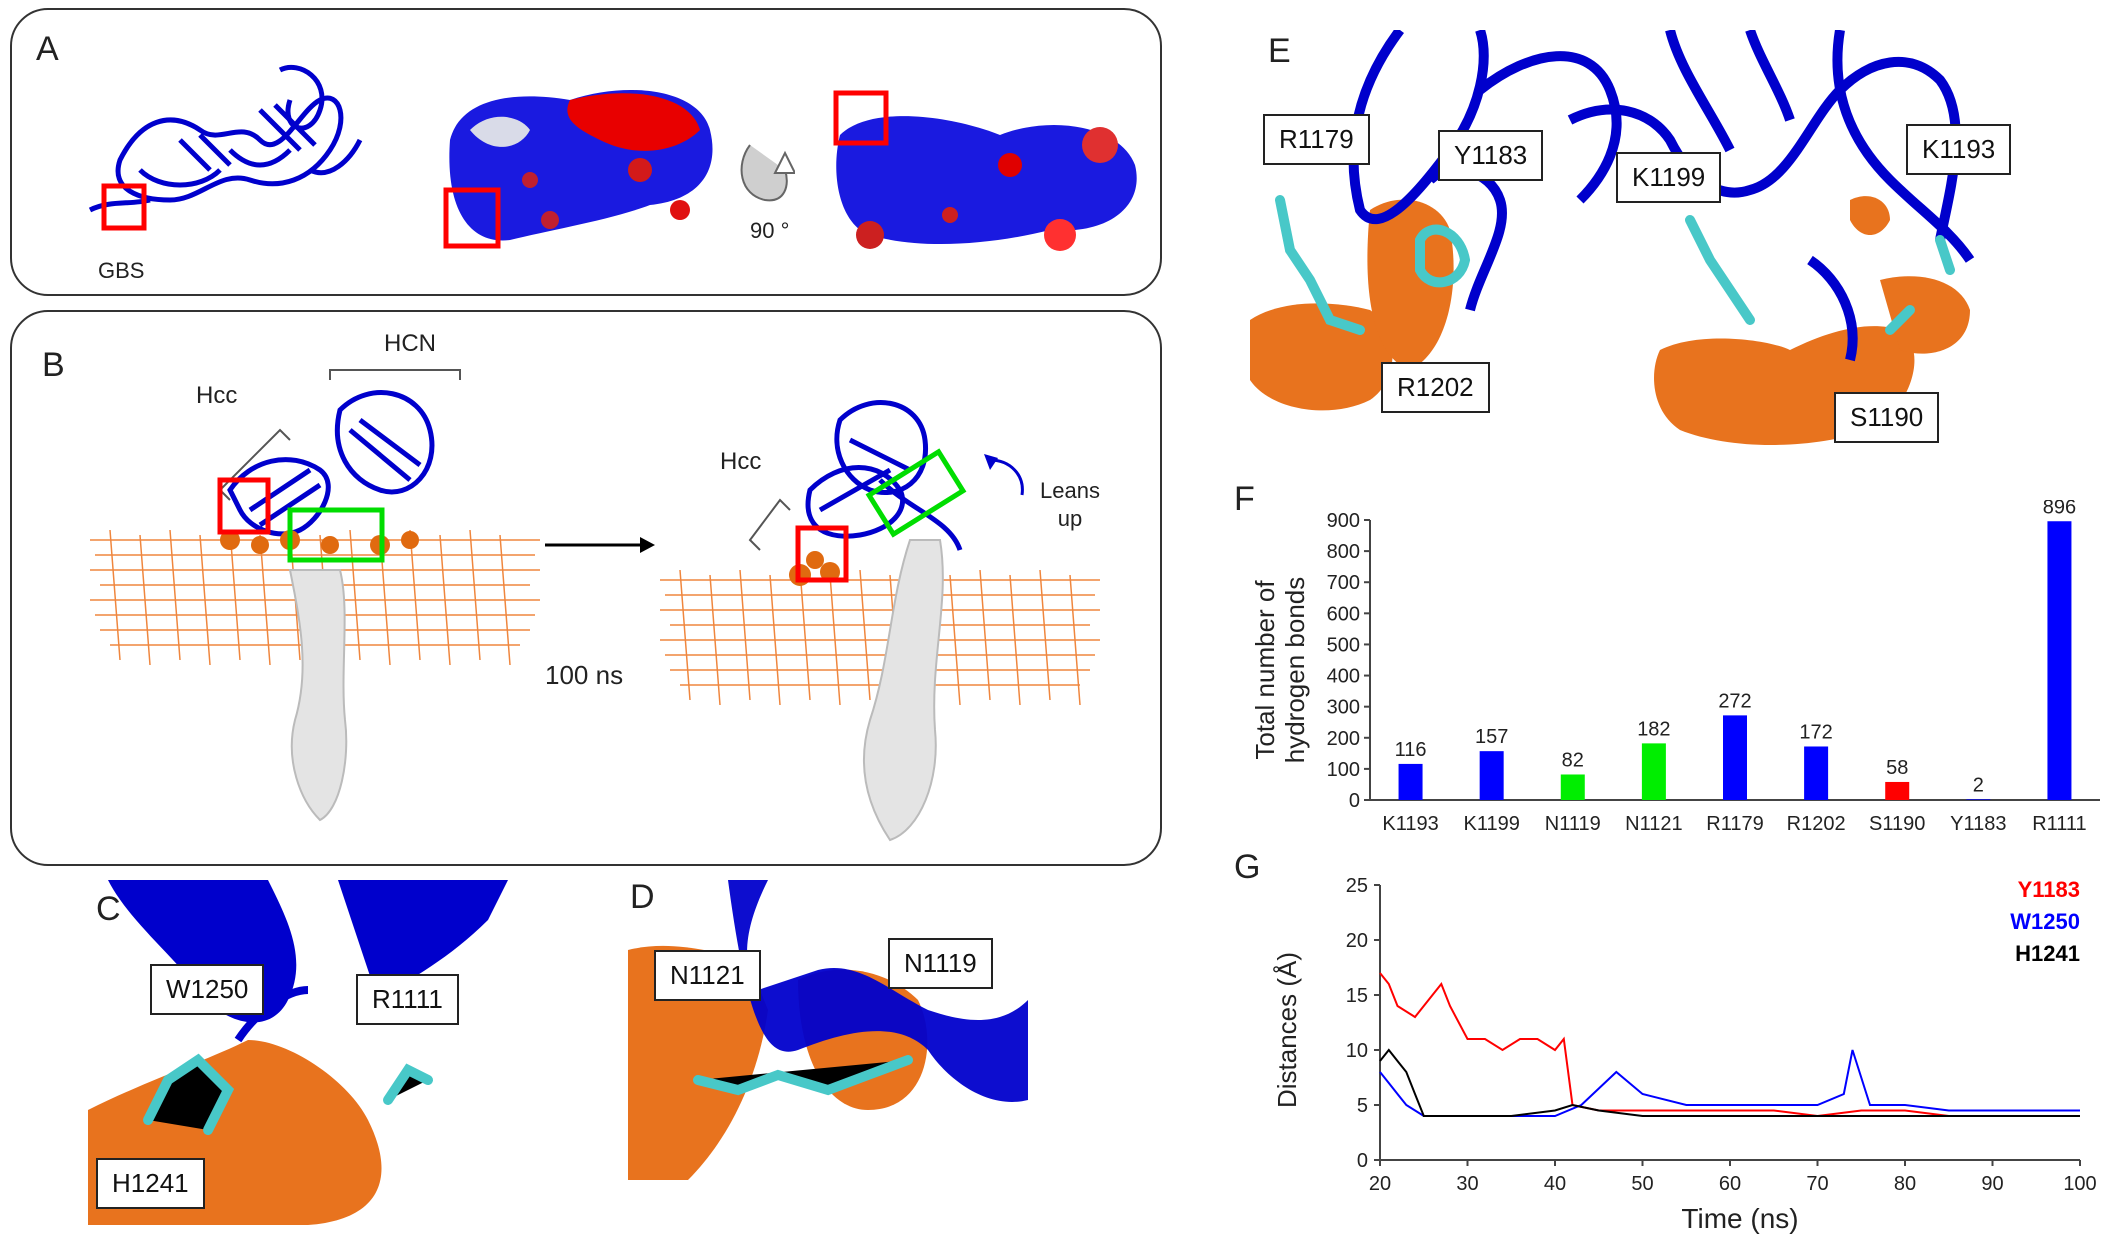 The width and height of the screenshot is (2114, 1239). What do you see at coordinates (770, 230) in the screenshot?
I see `rotation-label: 90 °` at bounding box center [770, 230].